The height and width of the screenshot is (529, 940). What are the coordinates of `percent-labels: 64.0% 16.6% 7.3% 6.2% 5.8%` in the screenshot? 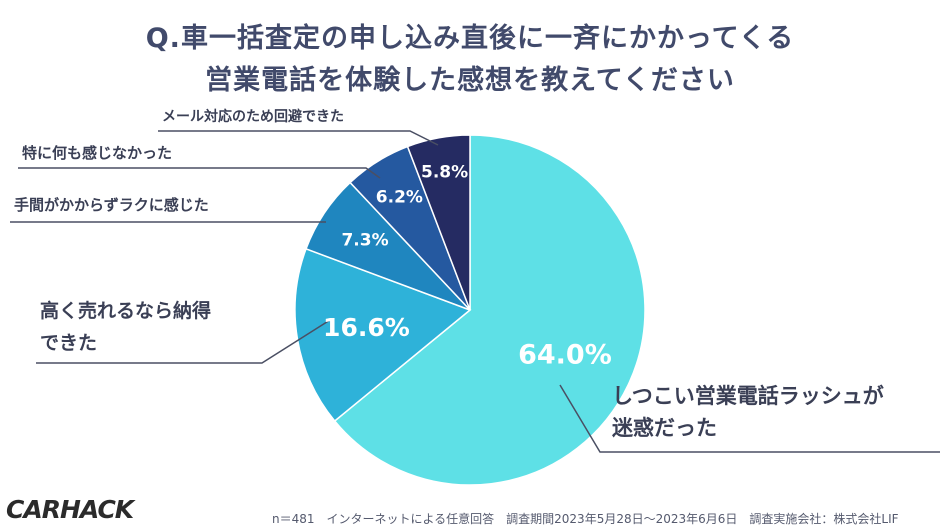 It's located at (467, 266).